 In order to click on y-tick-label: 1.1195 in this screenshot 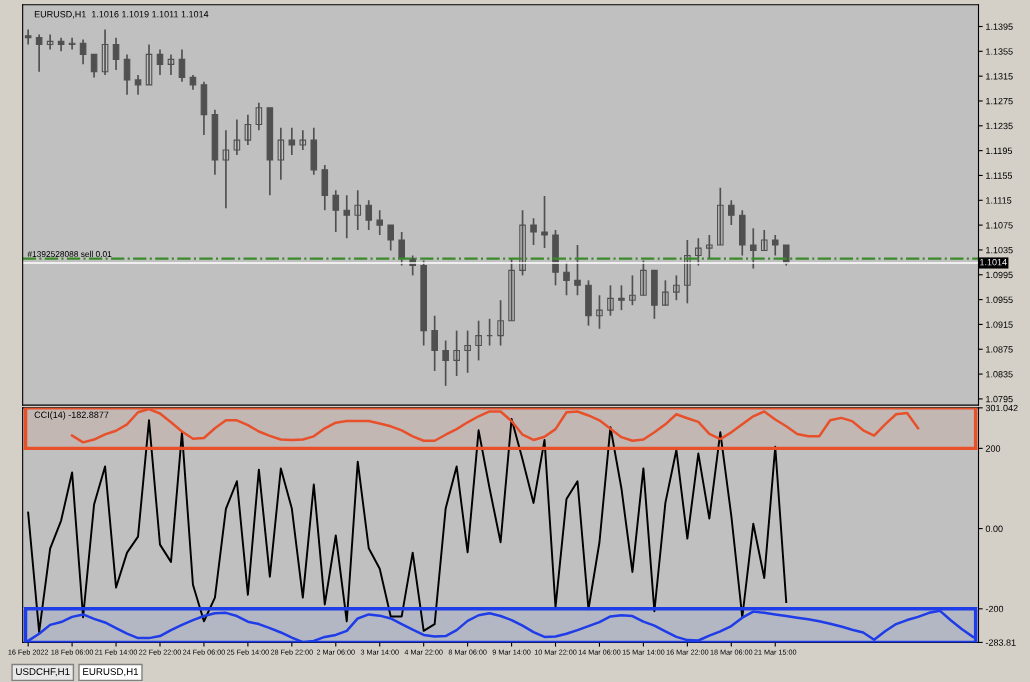, I will do `click(999, 150)`.